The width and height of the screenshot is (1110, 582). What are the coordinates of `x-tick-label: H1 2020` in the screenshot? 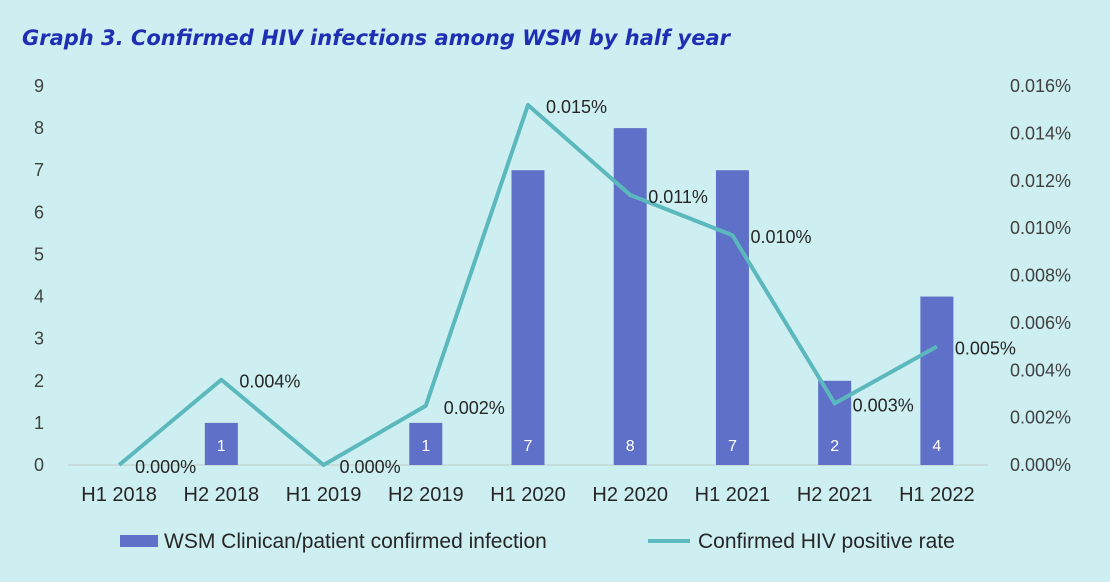 It's located at (528, 495).